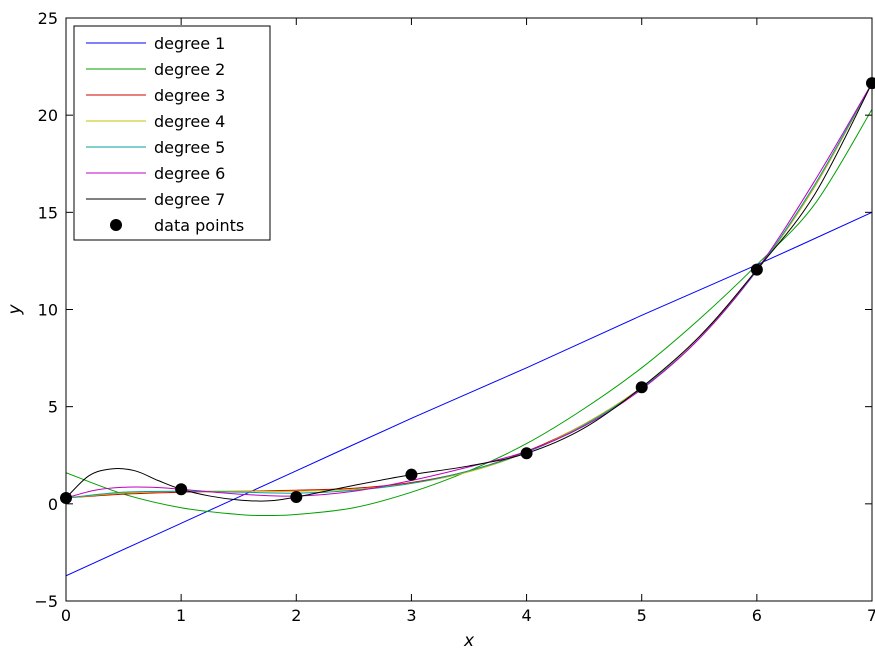 This screenshot has width=875, height=653. Describe the element at coordinates (757, 615) in the screenshot. I see `x-tick-label: 6` at that location.